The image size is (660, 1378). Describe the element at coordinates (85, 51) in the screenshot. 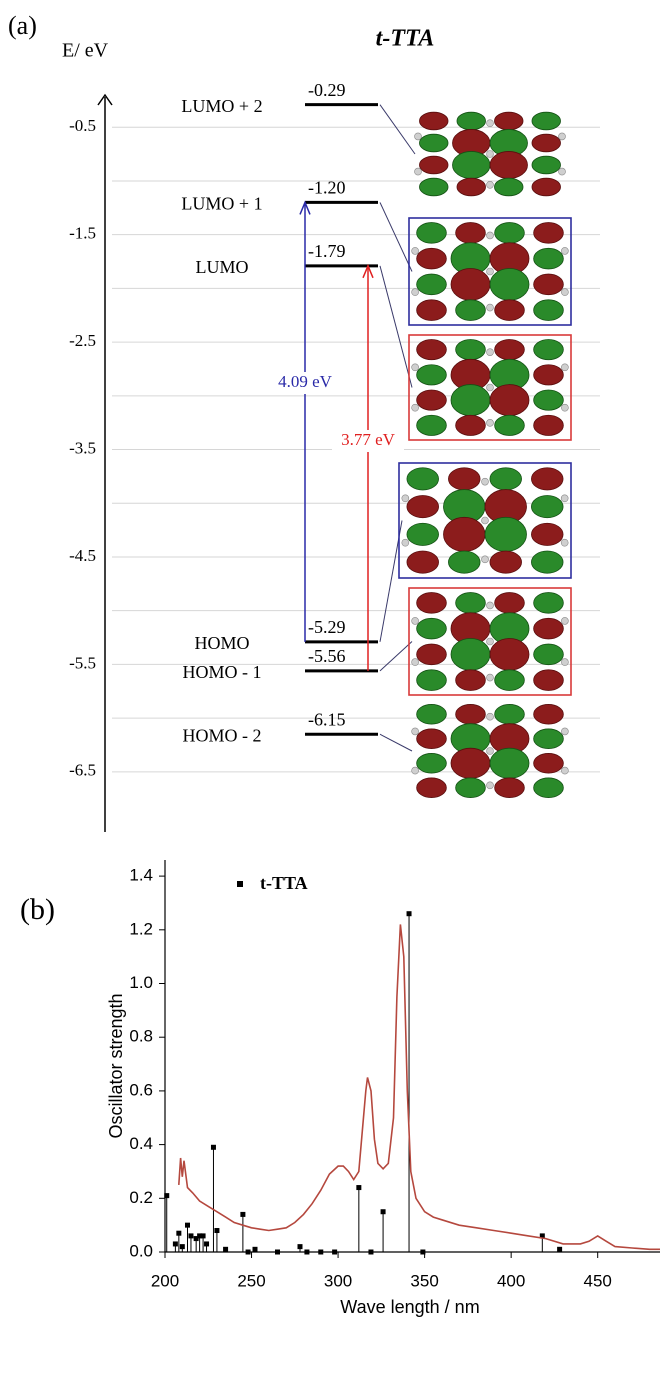

I see `y-axis-label: E/ eV` at that location.